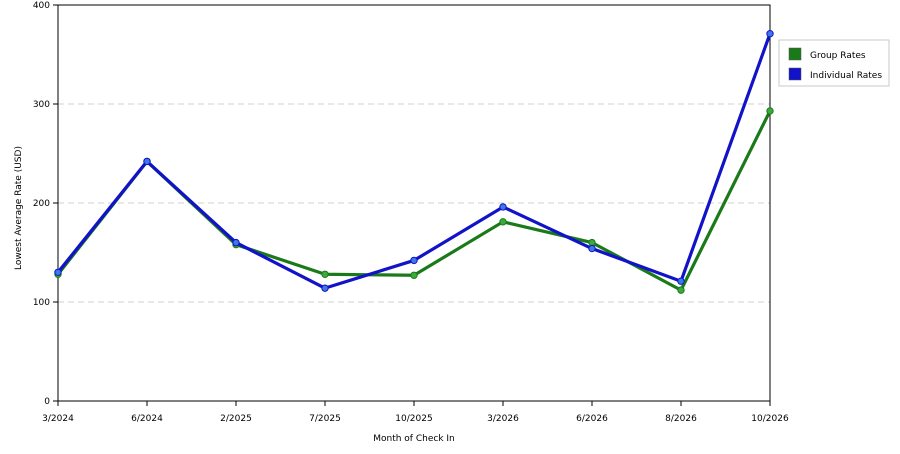 This screenshot has height=454, width=900. I want to click on x-tick-label: 7/2025, so click(325, 419).